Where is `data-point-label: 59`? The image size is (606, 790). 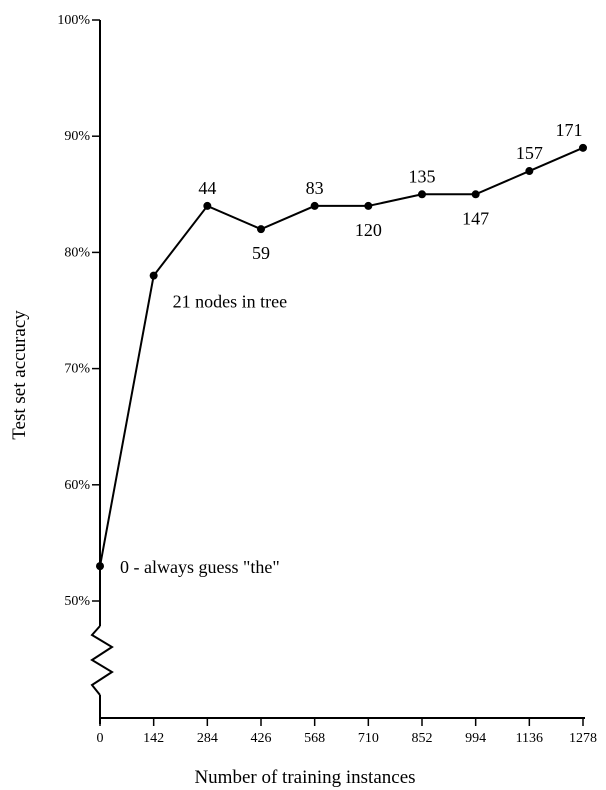 data-point-label: 59 is located at coordinates (261, 253).